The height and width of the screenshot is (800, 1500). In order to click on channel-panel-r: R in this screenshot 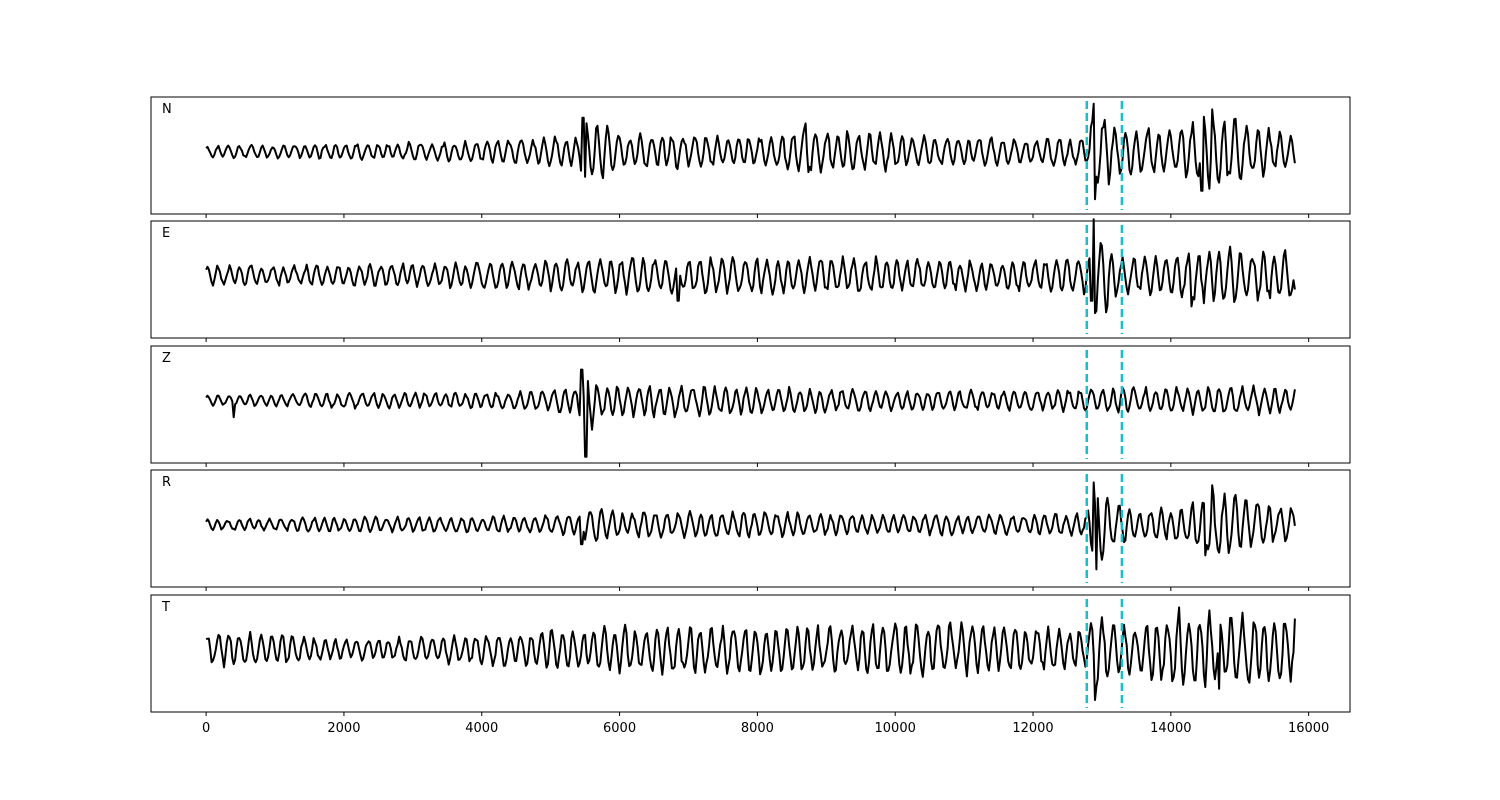, I will do `click(750, 530)`.